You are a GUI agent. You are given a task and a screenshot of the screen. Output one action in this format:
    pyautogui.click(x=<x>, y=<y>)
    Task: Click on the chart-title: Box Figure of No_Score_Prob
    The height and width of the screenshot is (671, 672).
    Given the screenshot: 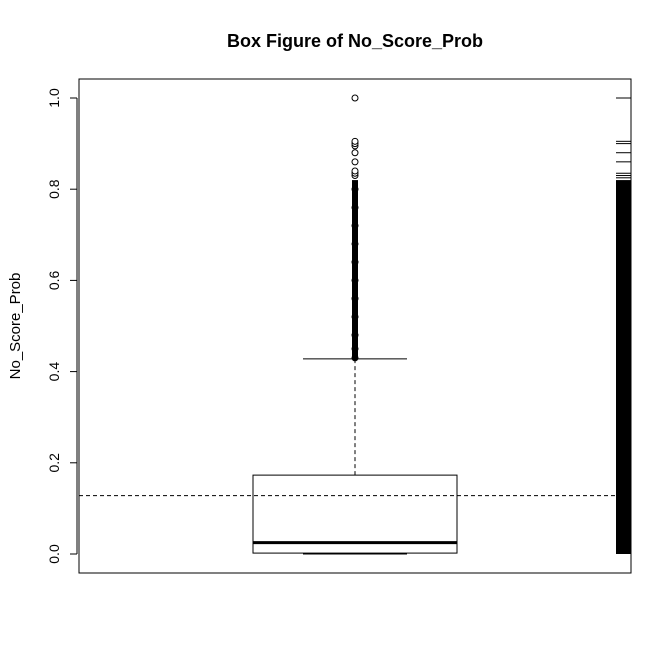 What is the action you would take?
    pyautogui.click(x=355, y=41)
    